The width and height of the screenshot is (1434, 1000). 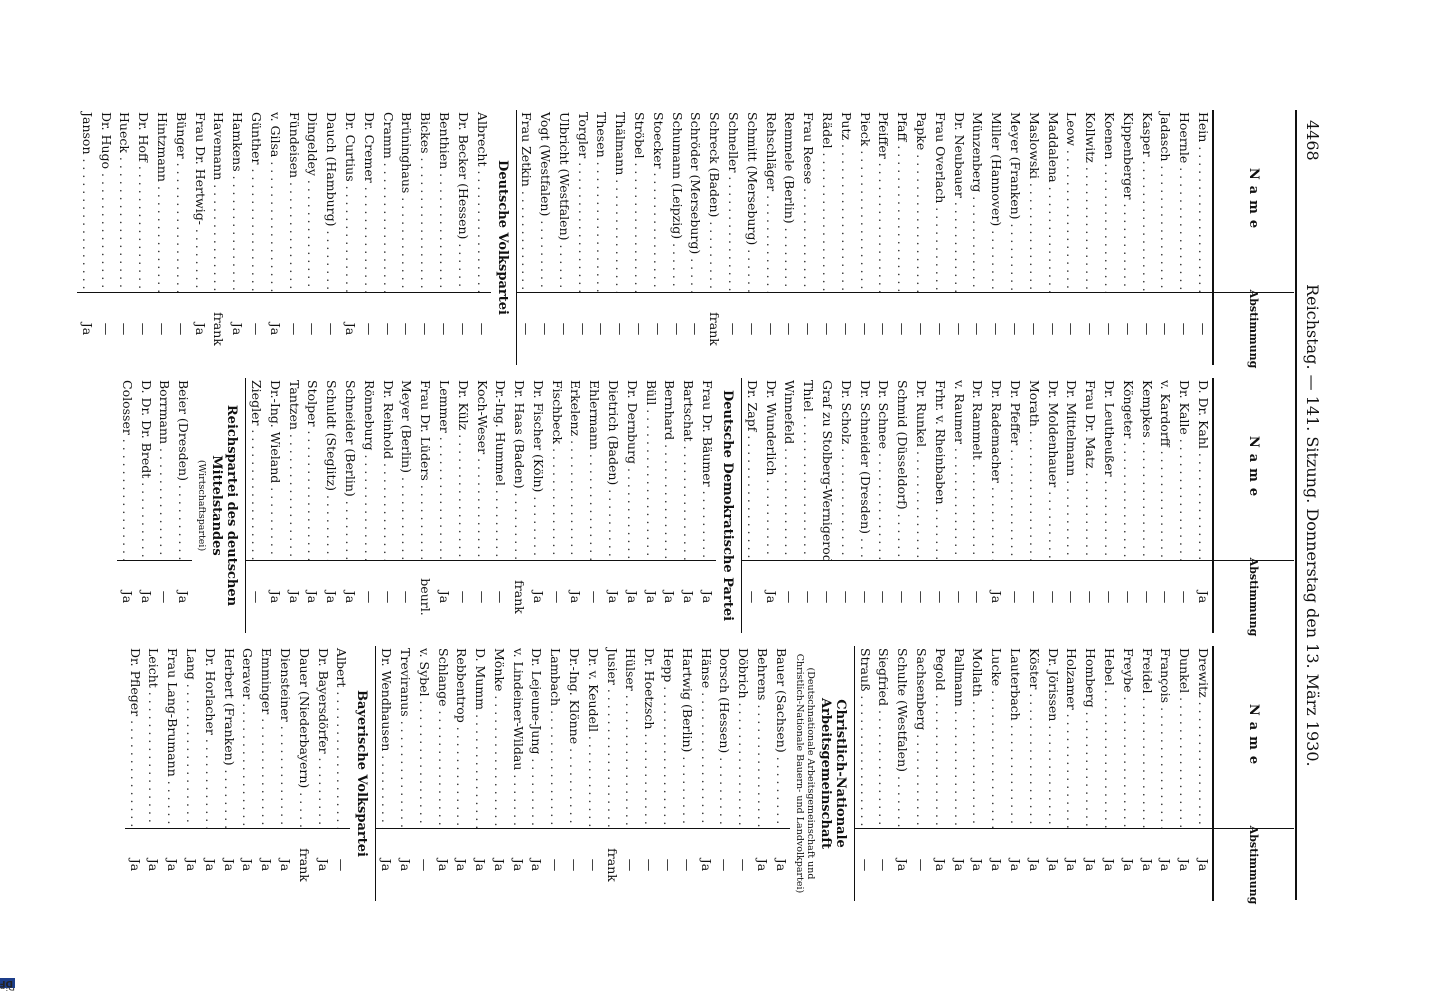 I want to click on table-row: Tantzen Ja, so click(x=293, y=505).